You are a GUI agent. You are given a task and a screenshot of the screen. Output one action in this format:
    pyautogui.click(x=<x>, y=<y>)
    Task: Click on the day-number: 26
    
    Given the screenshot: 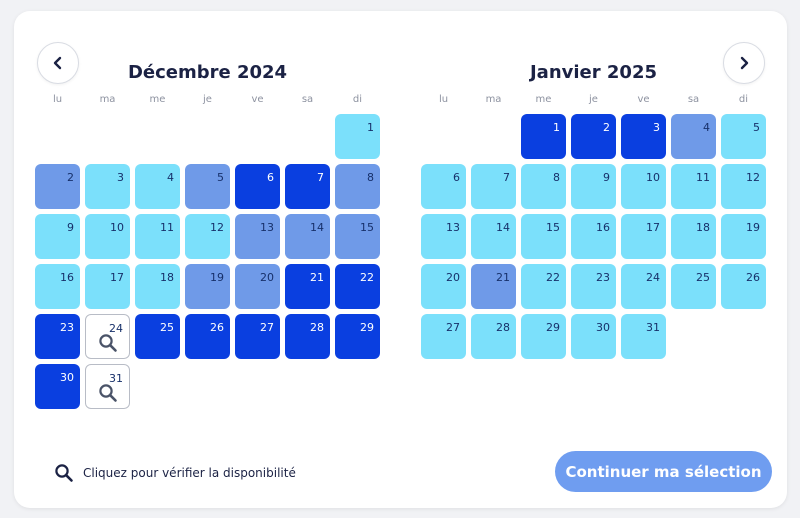 What is the action you would take?
    pyautogui.click(x=753, y=277)
    